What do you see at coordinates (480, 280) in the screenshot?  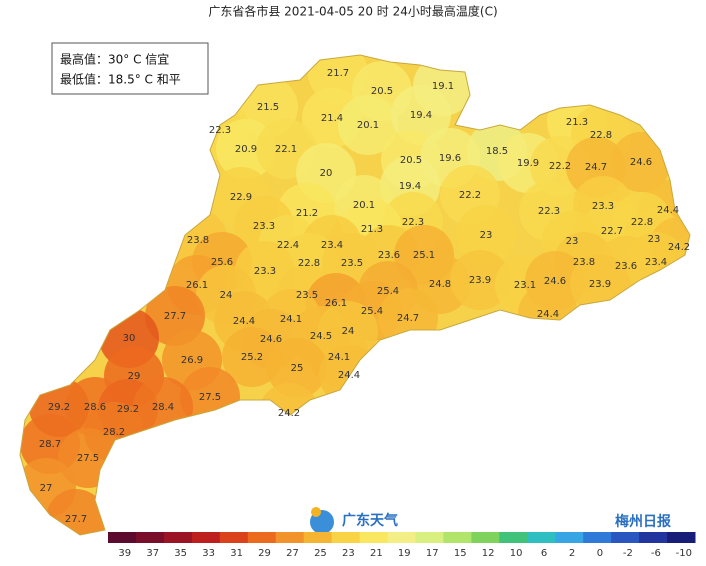 I see `station-value: 23.9` at bounding box center [480, 280].